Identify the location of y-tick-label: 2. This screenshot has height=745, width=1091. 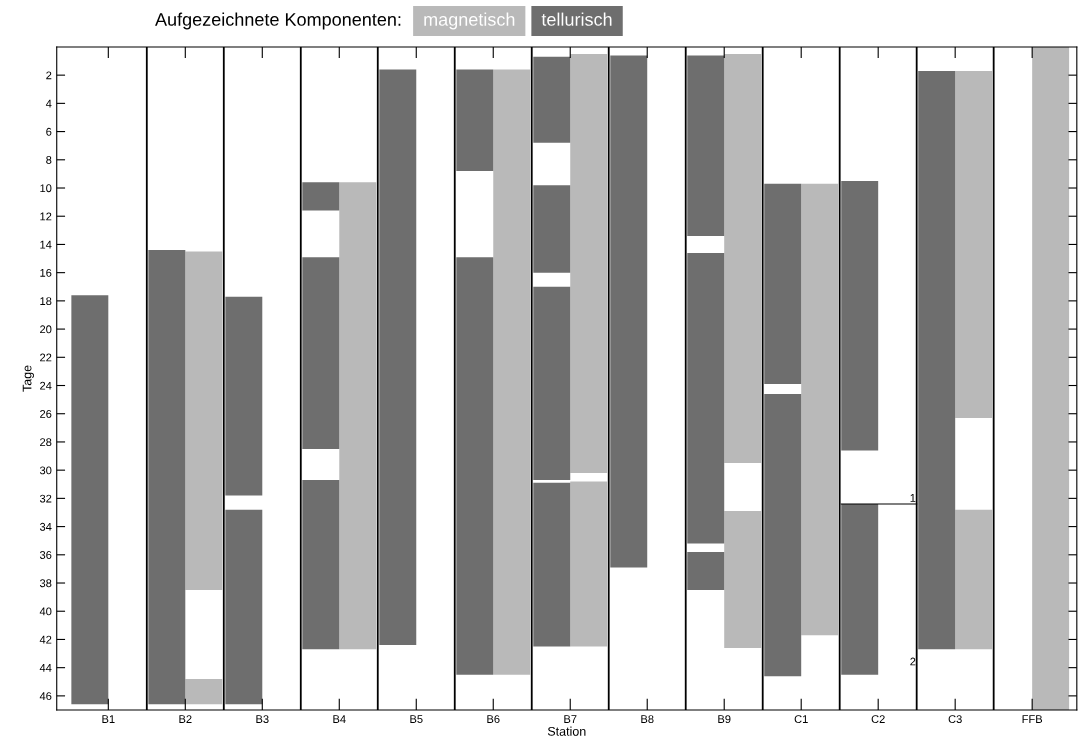
(49, 75).